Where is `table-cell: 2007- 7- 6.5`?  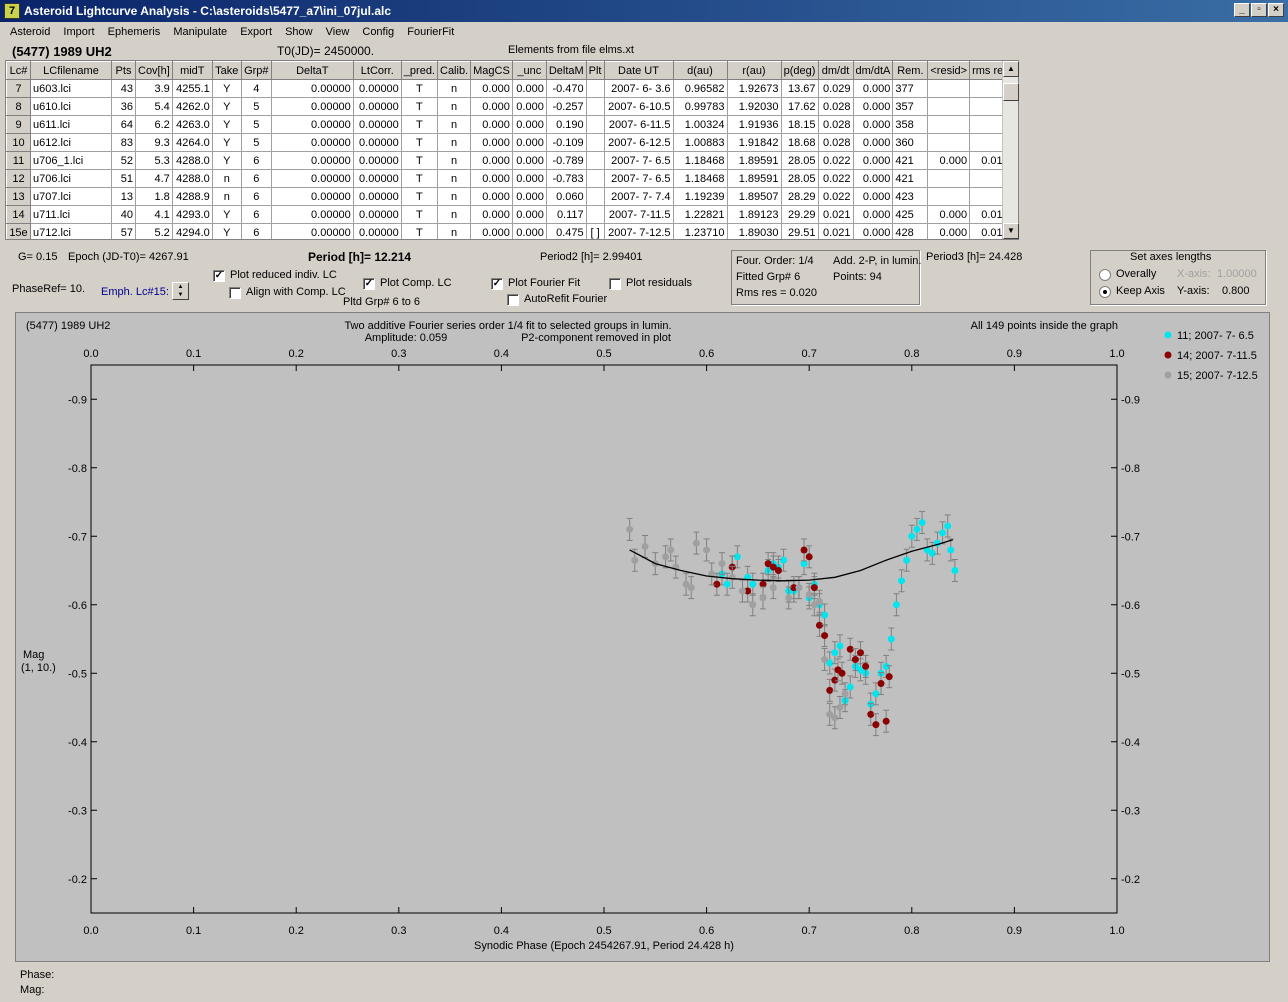 table-cell: 2007- 7- 6.5 is located at coordinates (638, 178).